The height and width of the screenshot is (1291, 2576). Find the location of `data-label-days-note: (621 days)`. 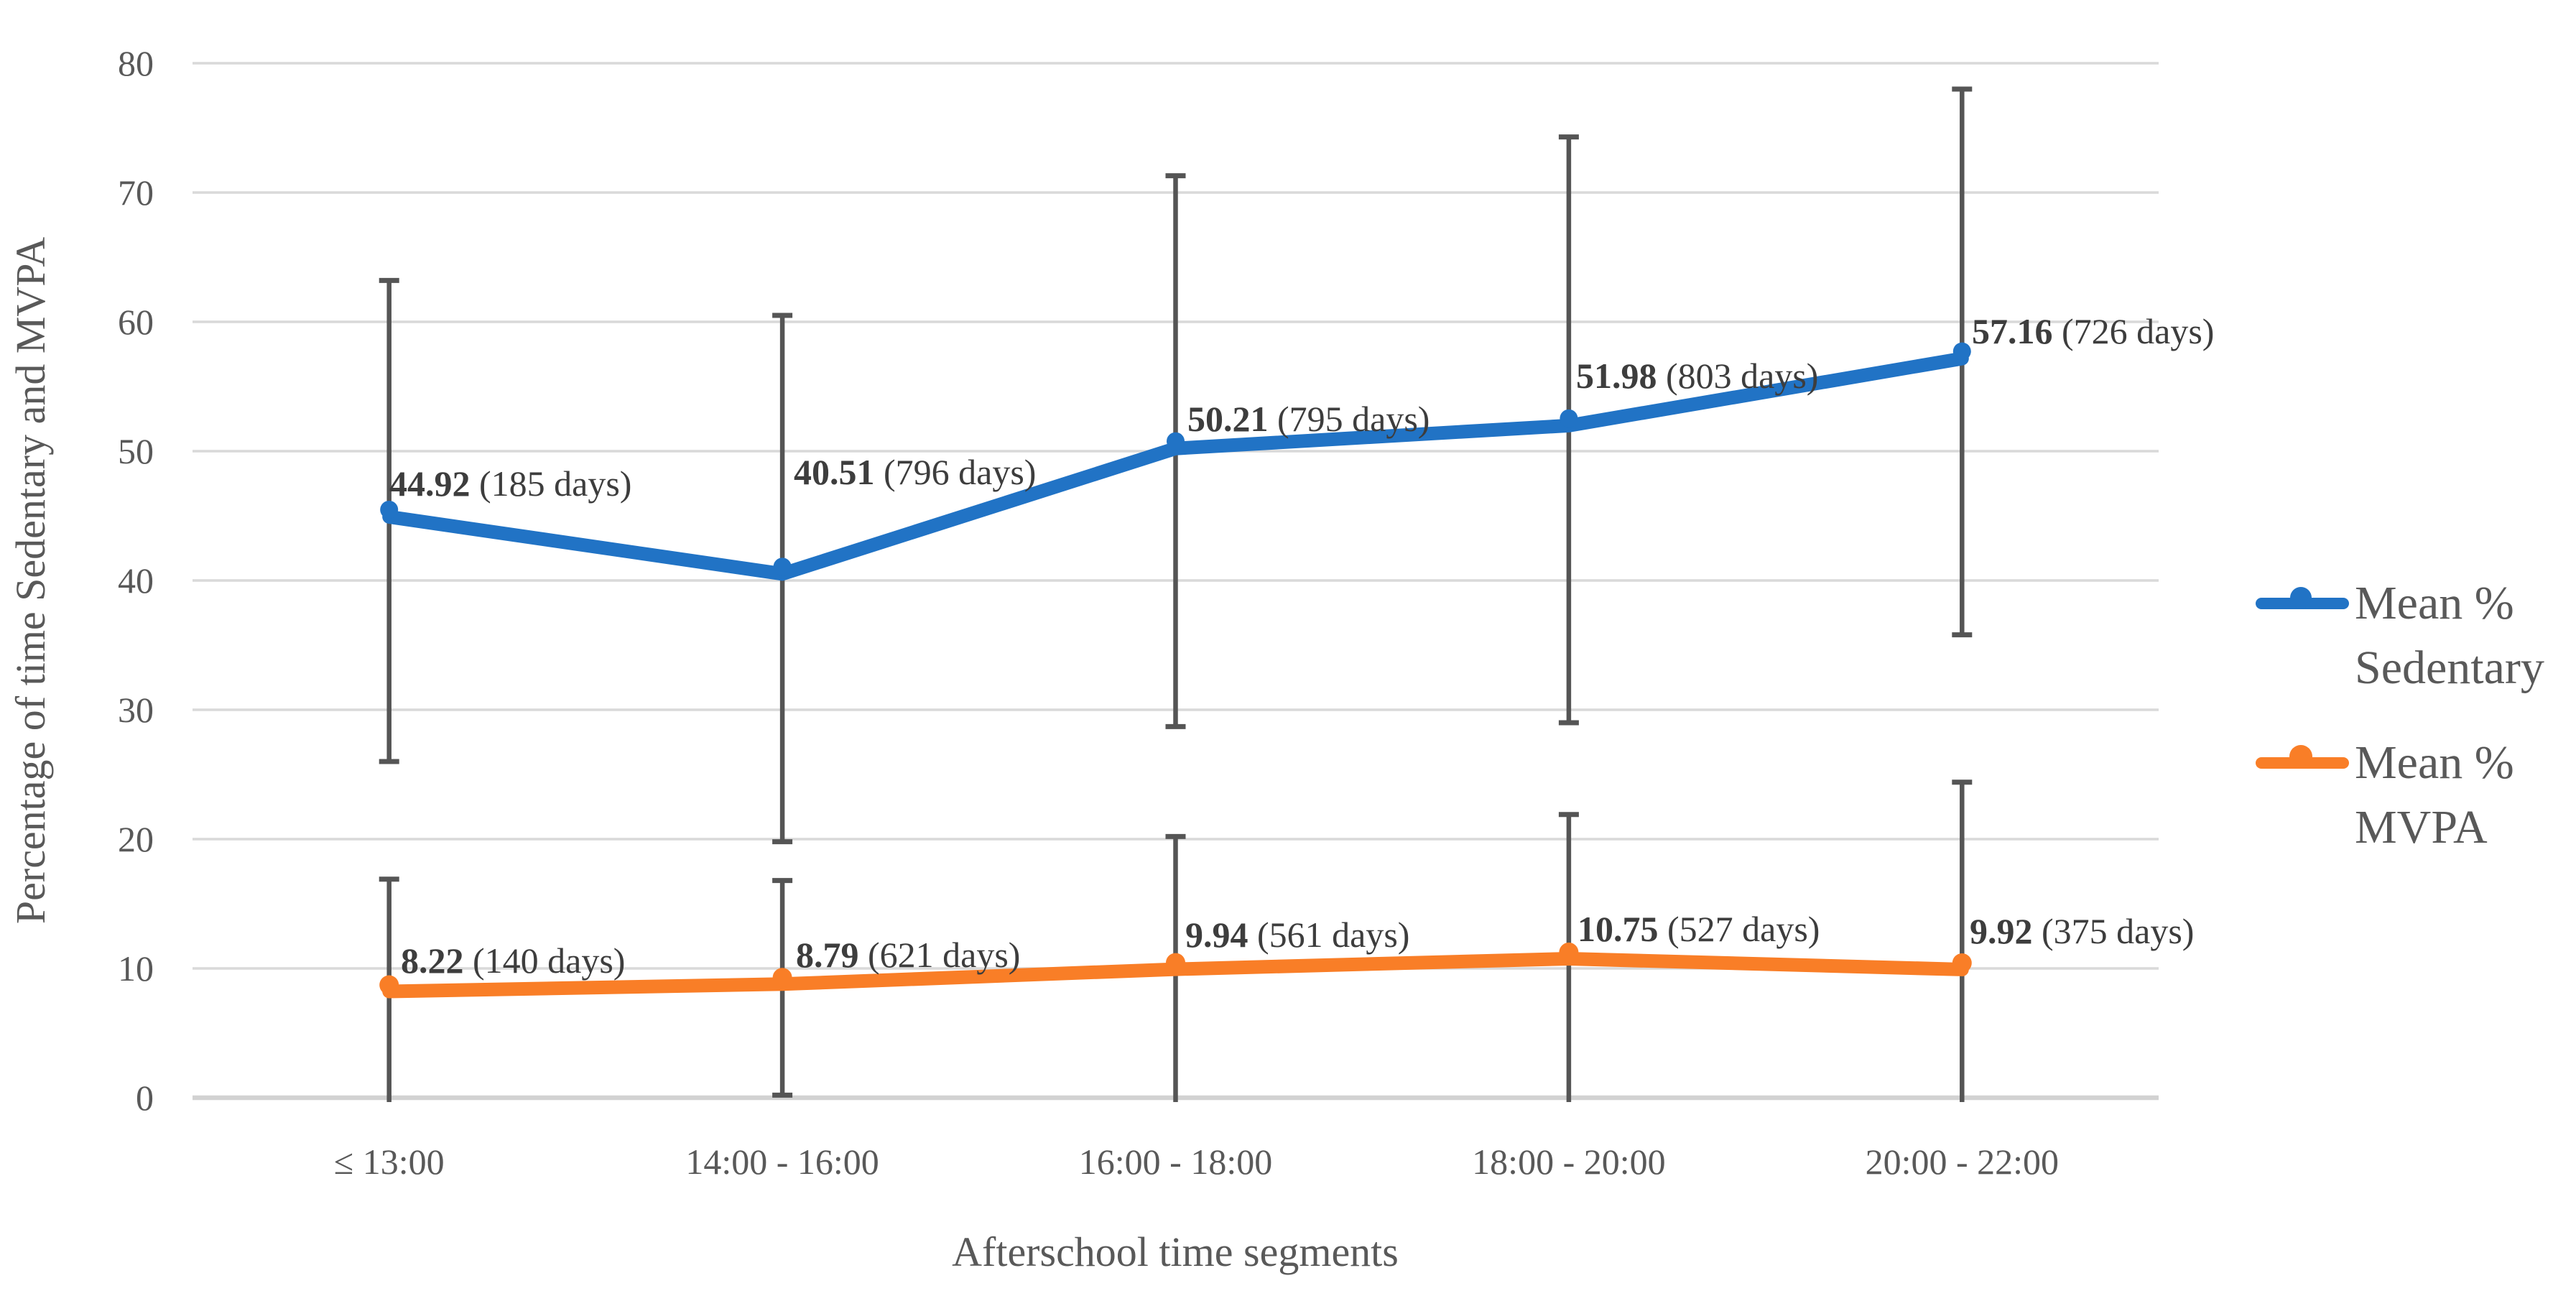

data-label-days-note: (621 days) is located at coordinates (940, 955).